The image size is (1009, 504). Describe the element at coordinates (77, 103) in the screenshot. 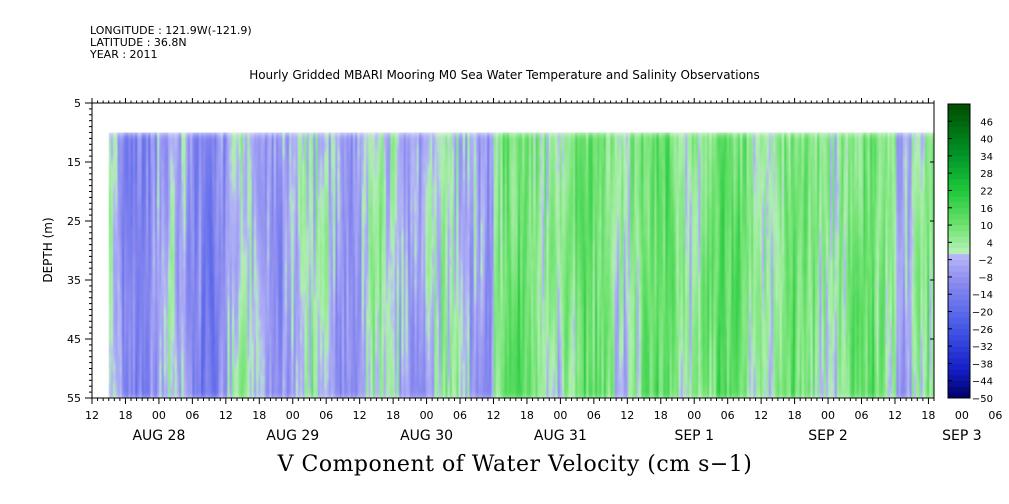

I see `y-tick-label: 5` at that location.